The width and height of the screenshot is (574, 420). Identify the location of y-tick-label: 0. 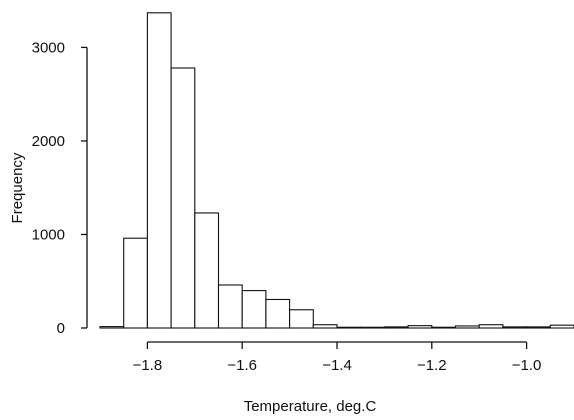
(61, 328).